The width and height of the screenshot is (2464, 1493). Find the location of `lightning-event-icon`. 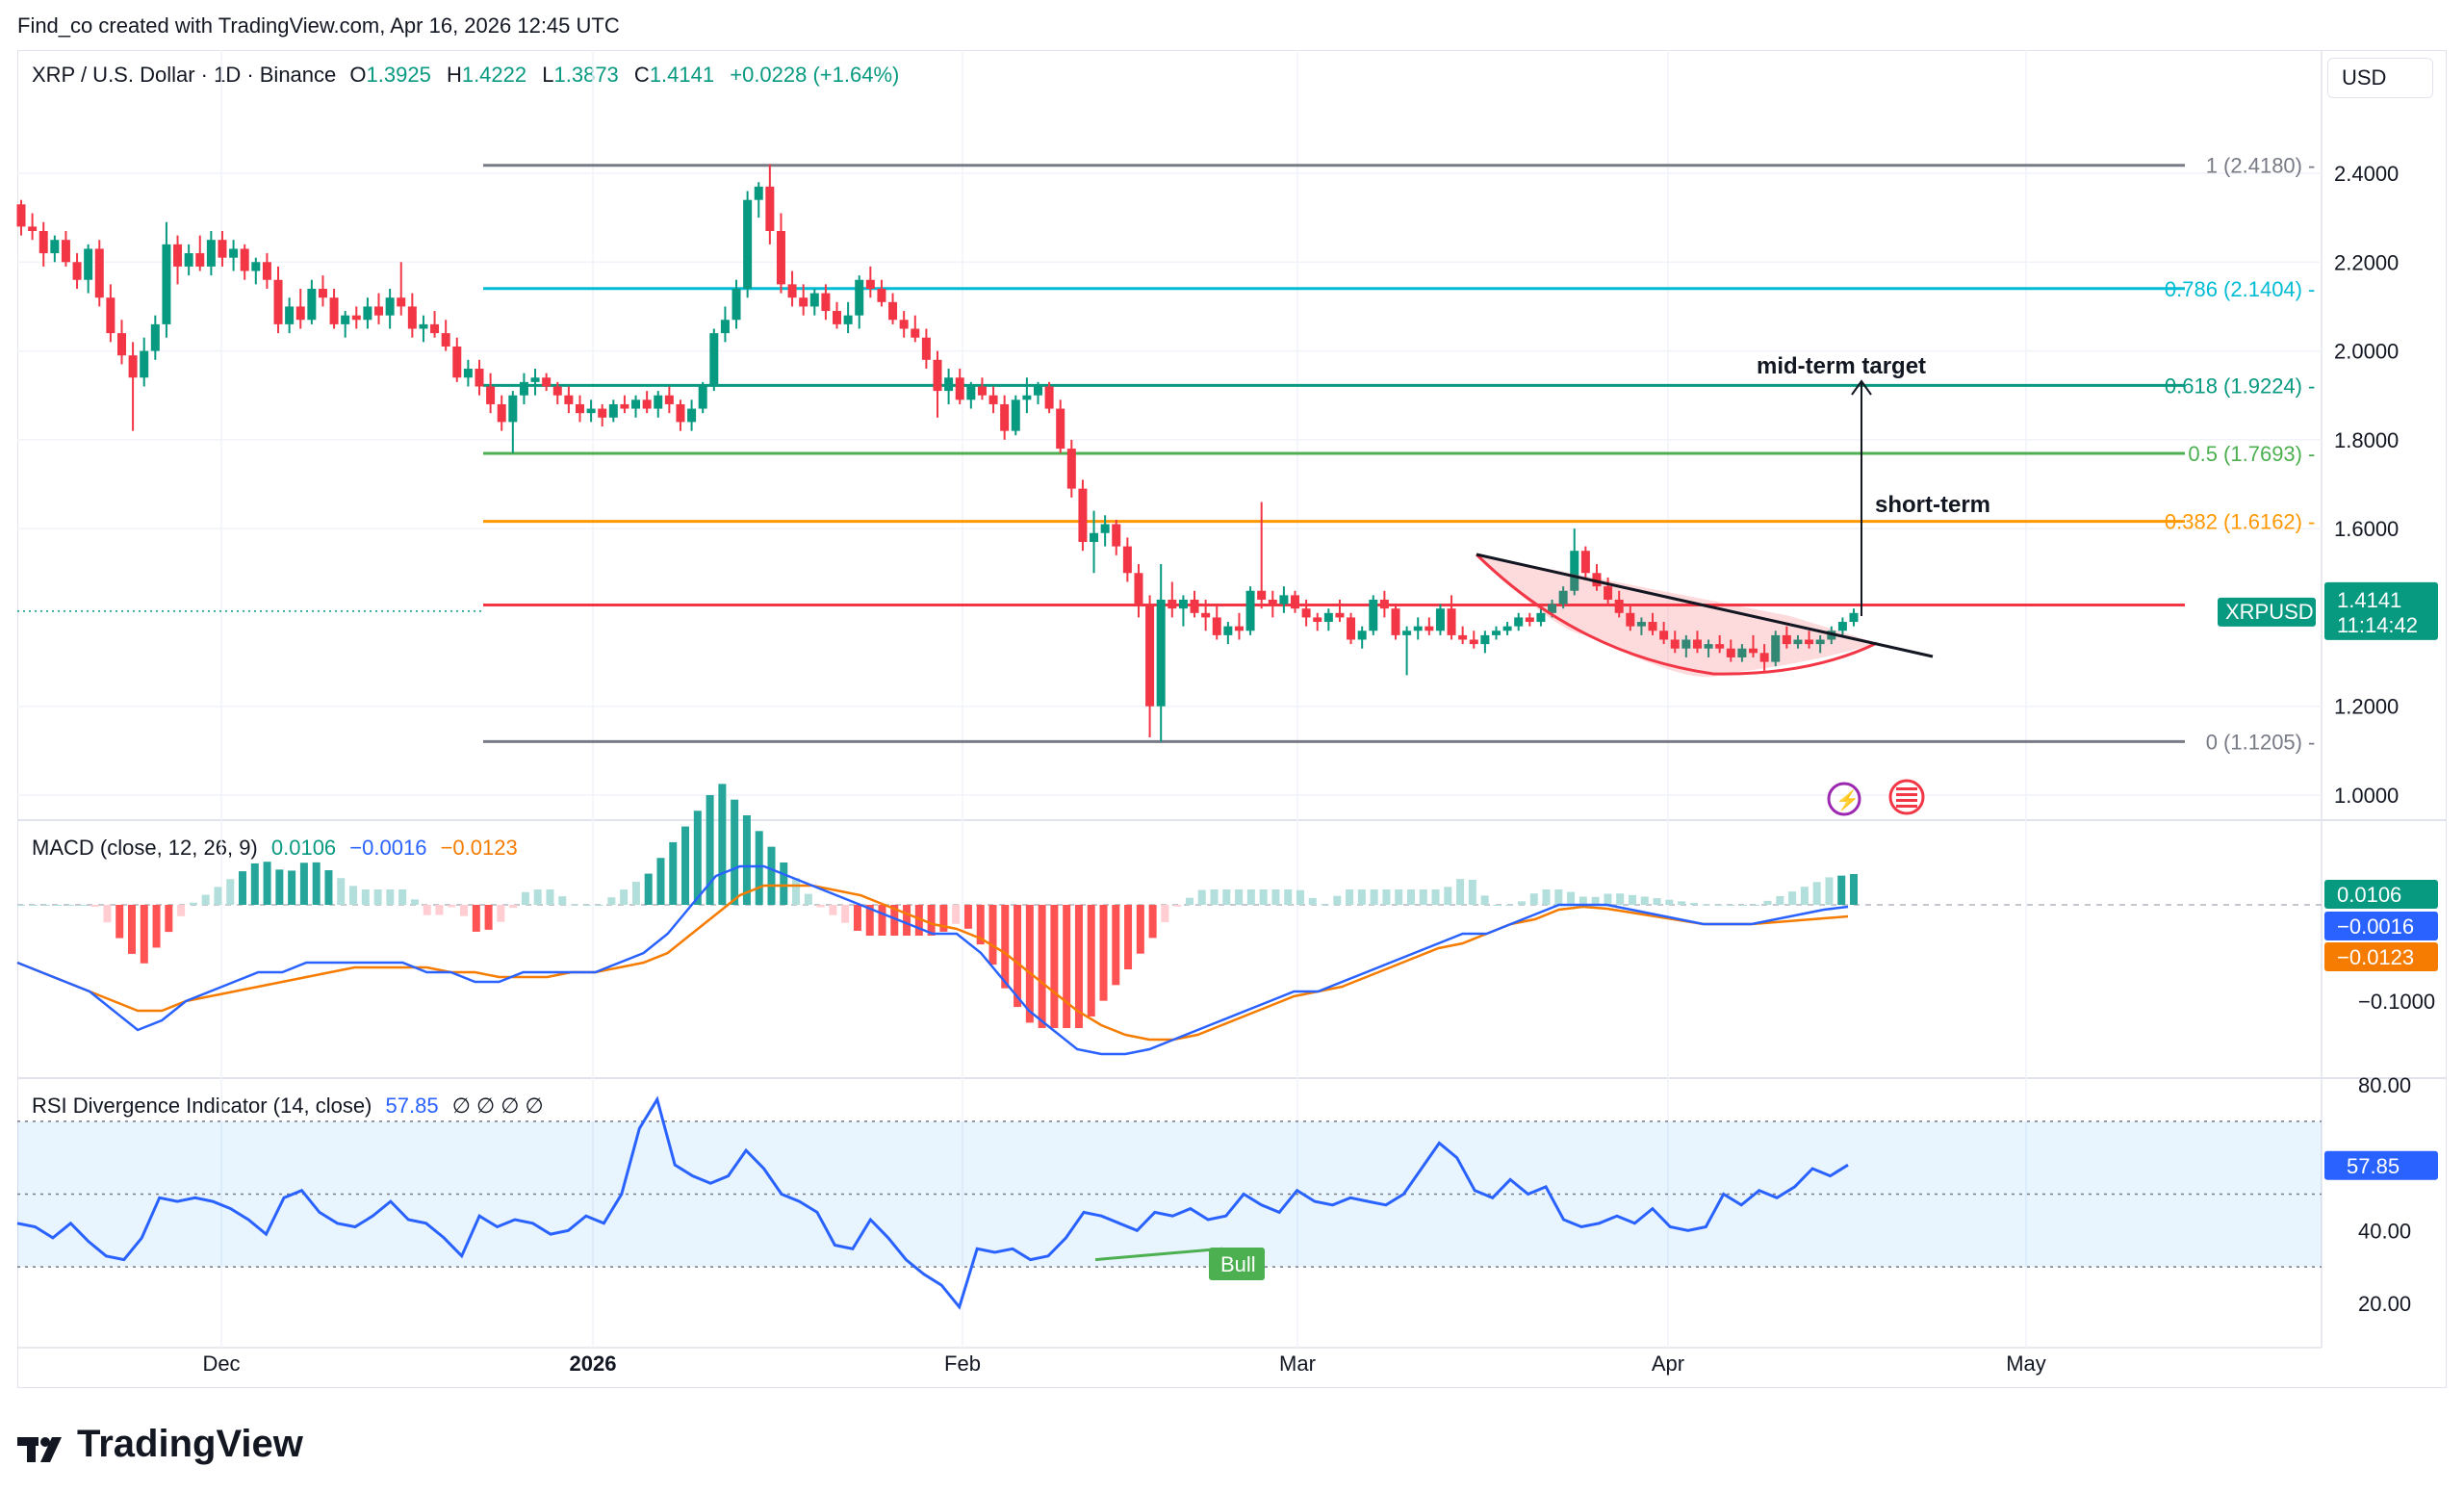

lightning-event-icon is located at coordinates (1844, 799).